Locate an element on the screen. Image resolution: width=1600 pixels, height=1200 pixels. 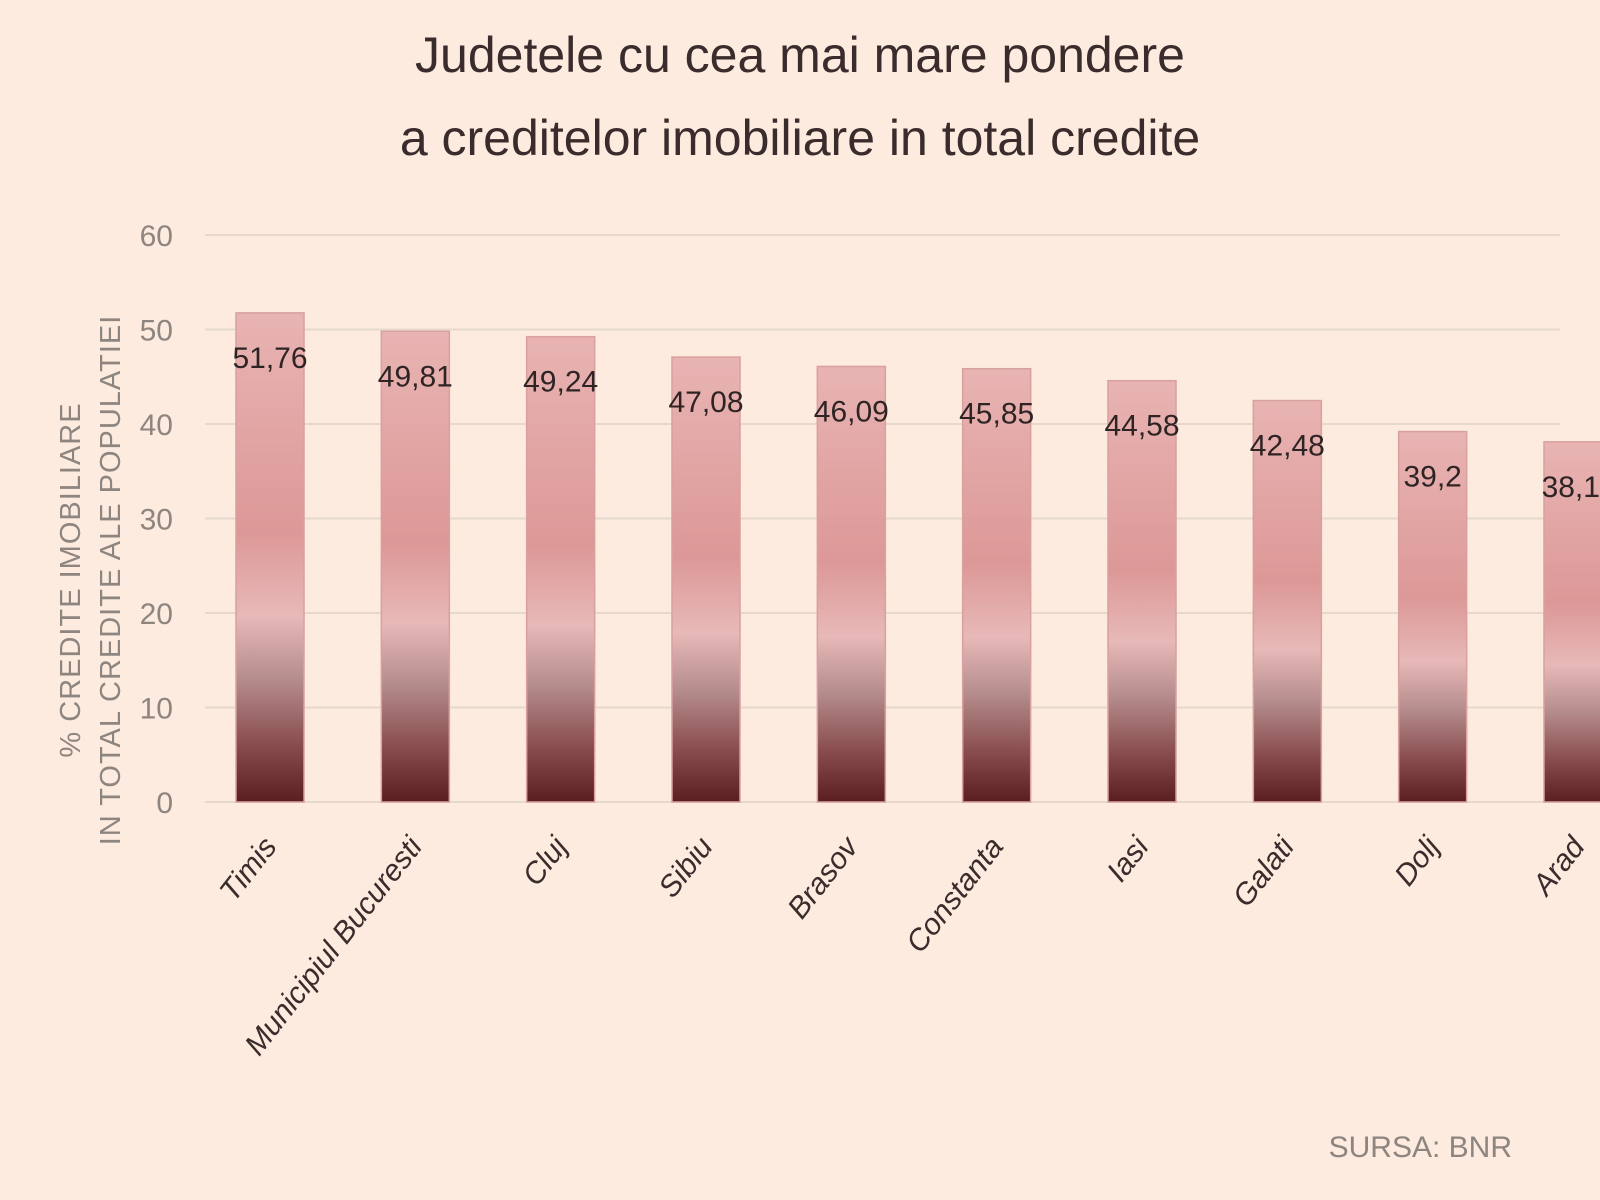
bar-value-label: 47,08 is located at coordinates (705, 402).